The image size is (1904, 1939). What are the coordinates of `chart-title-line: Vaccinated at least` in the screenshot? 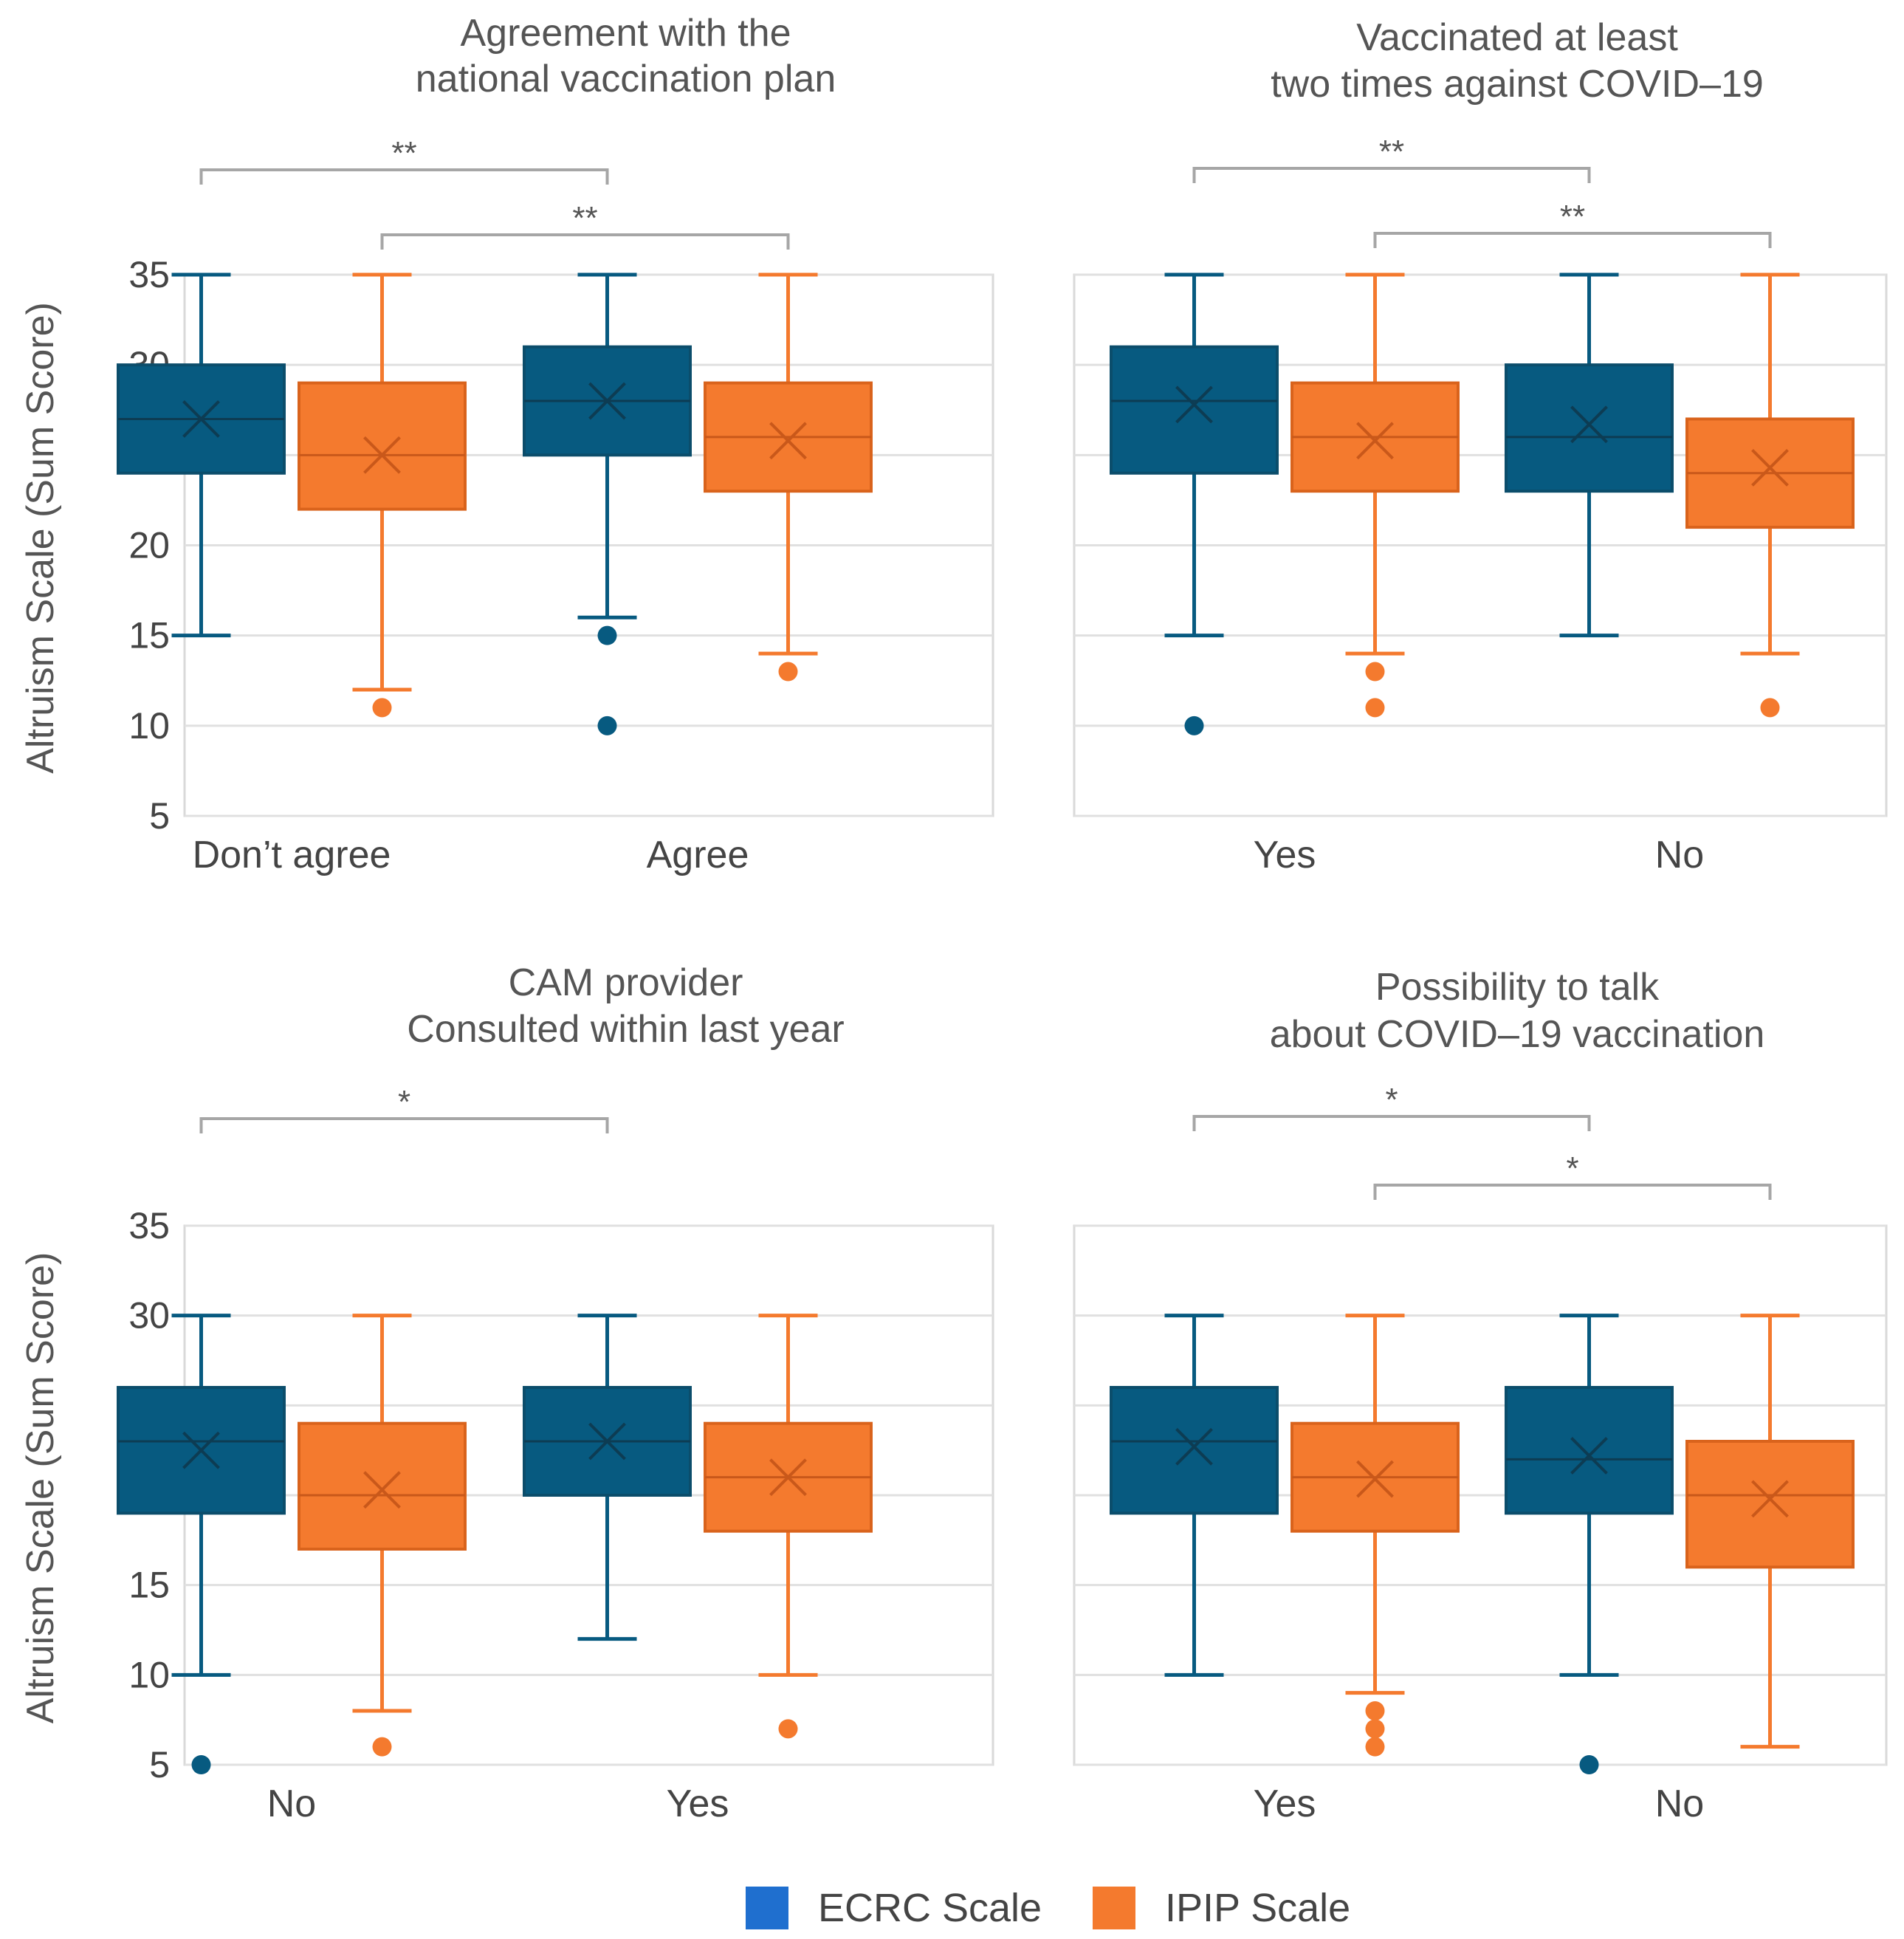 It's located at (1517, 37).